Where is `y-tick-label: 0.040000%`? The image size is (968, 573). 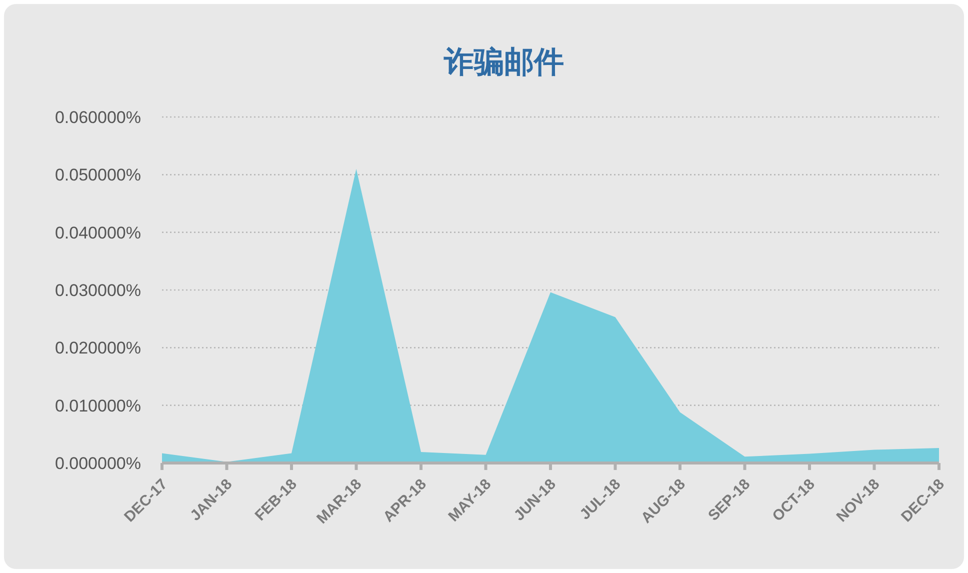 y-tick-label: 0.040000% is located at coordinates (97, 232).